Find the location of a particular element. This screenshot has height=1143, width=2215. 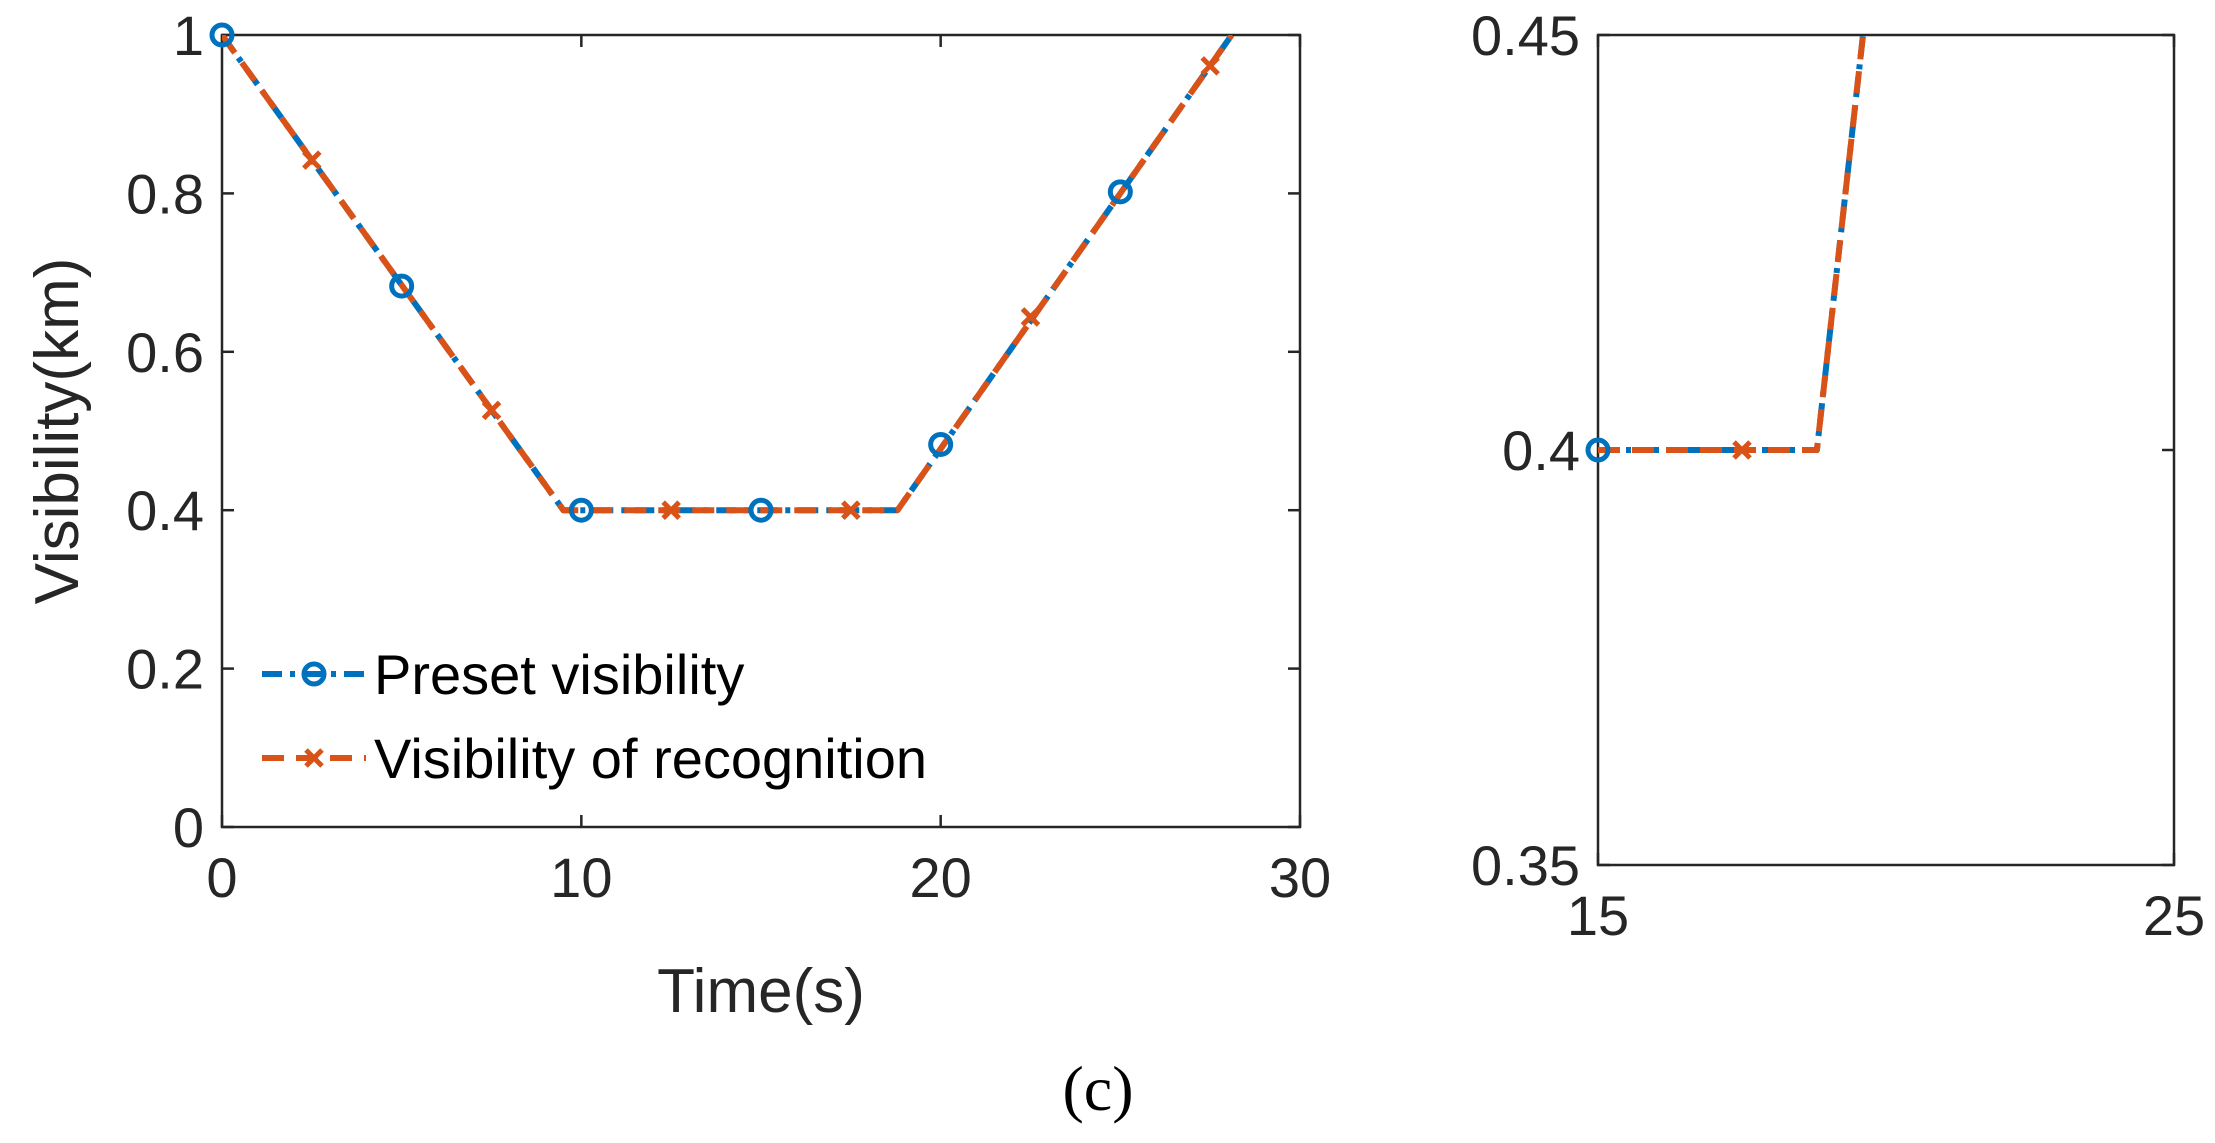

x-tick-label: 25 is located at coordinates (2174, 915).